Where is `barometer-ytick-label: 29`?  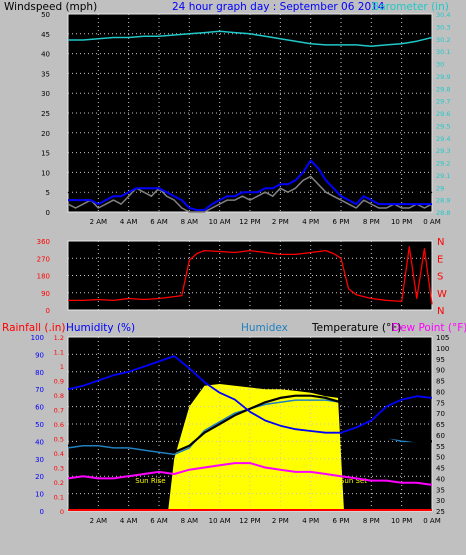
barometer-ytick-label: 29 is located at coordinates (440, 188).